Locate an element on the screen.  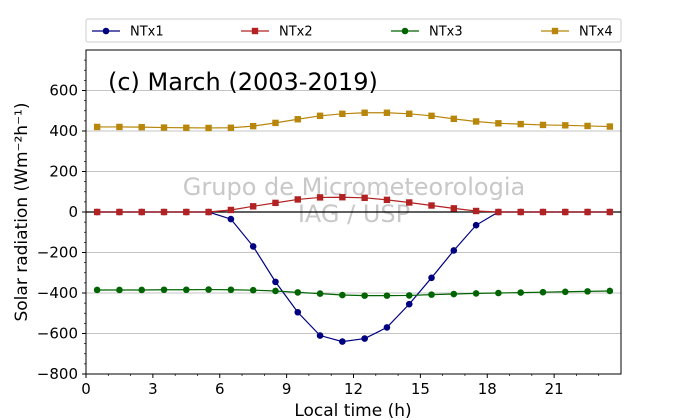
series-ntx4 is located at coordinates (353, 120).